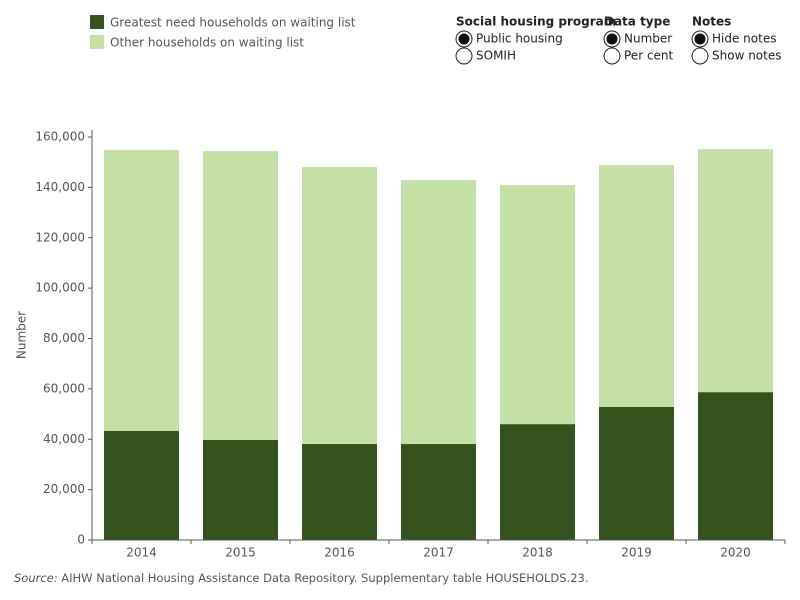 Image resolution: width=800 pixels, height=600 pixels. Describe the element at coordinates (648, 39) in the screenshot. I see `radio-label: Number` at that location.